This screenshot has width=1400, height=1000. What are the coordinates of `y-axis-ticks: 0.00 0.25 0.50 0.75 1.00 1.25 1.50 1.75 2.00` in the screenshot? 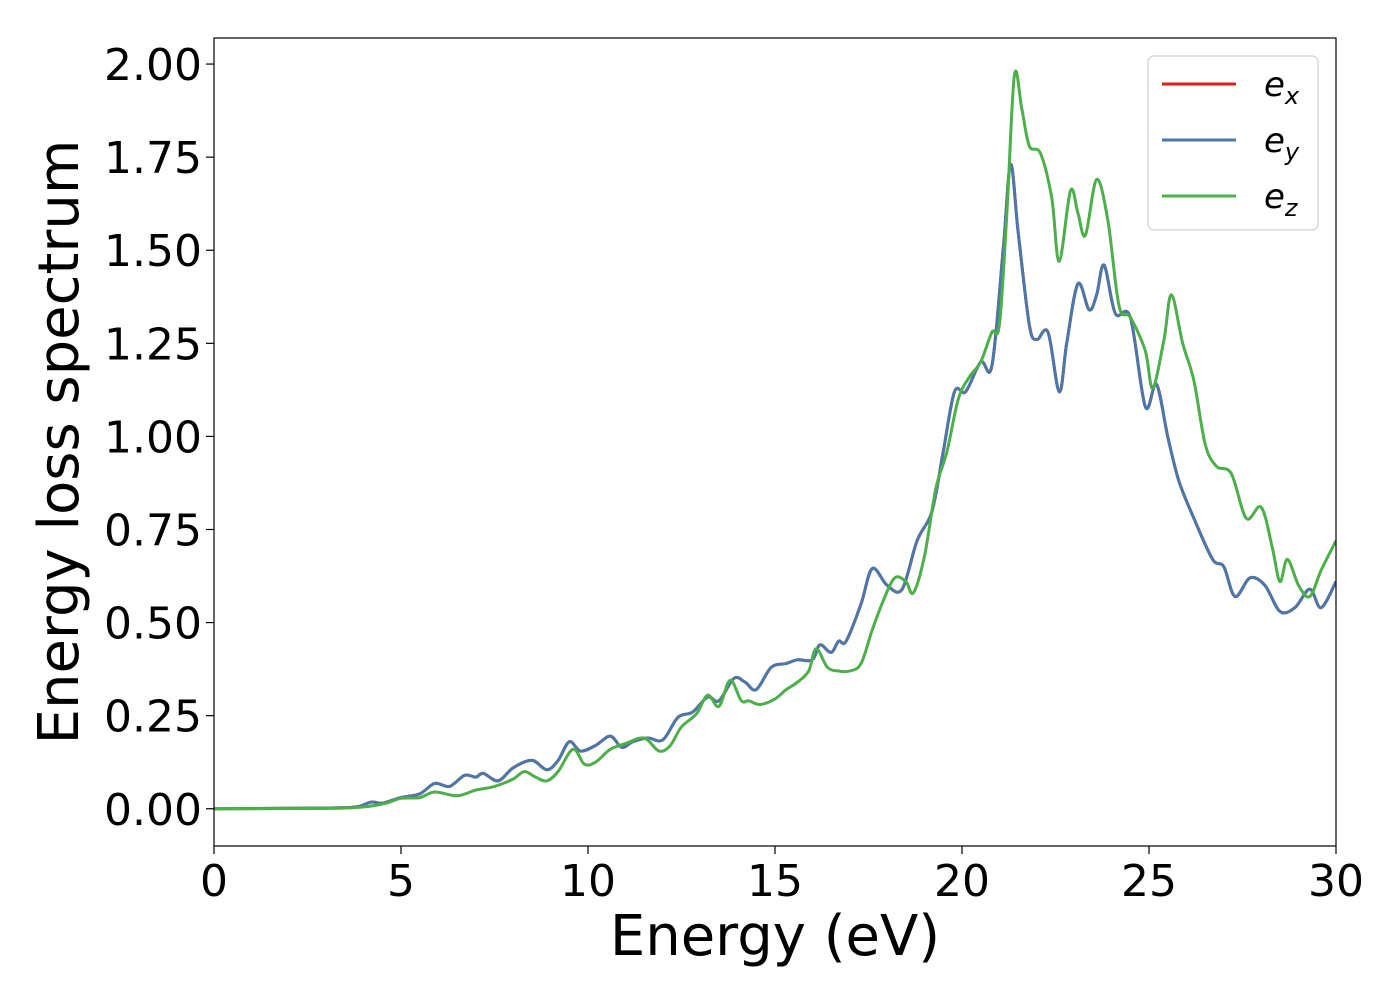 It's located at (159, 438).